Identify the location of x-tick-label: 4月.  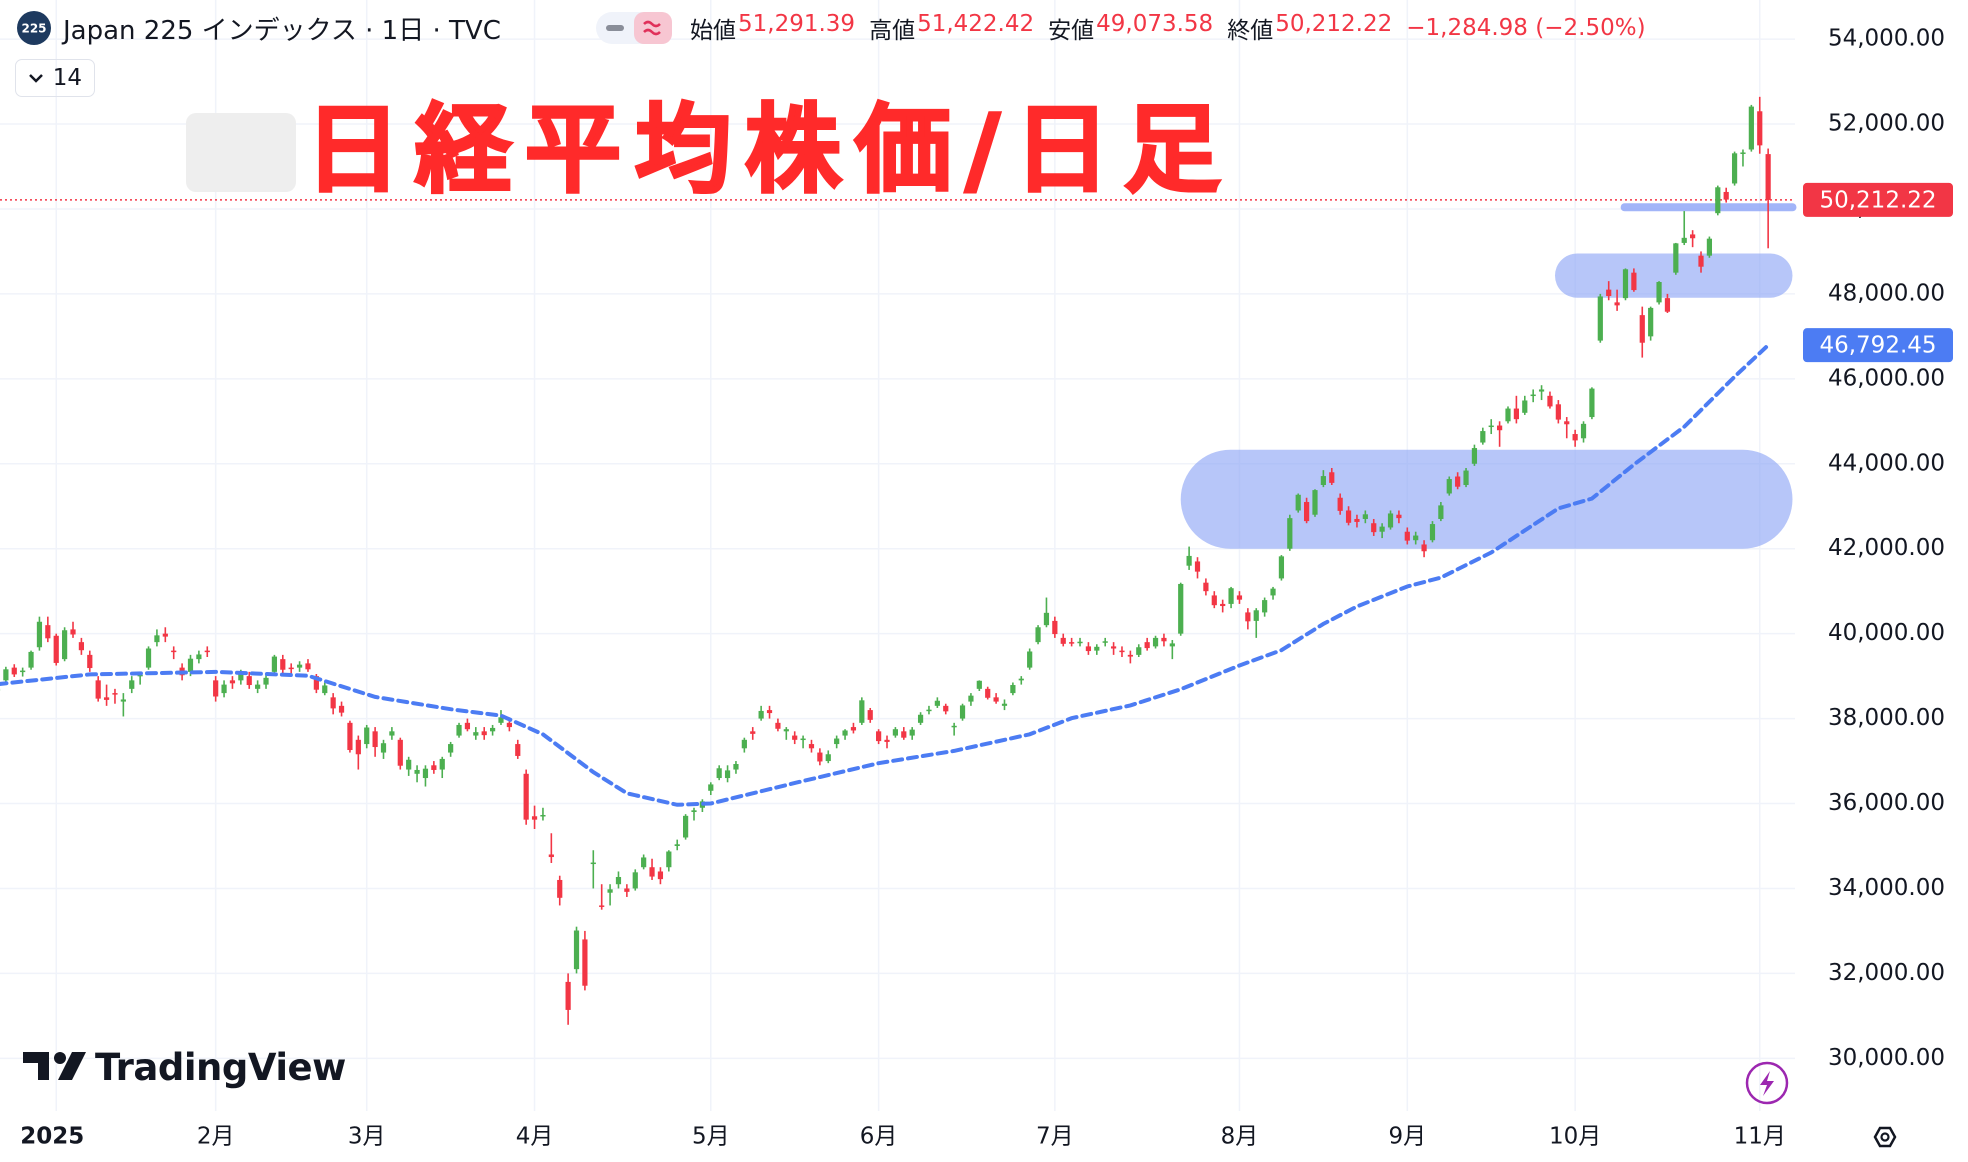
(535, 1137).